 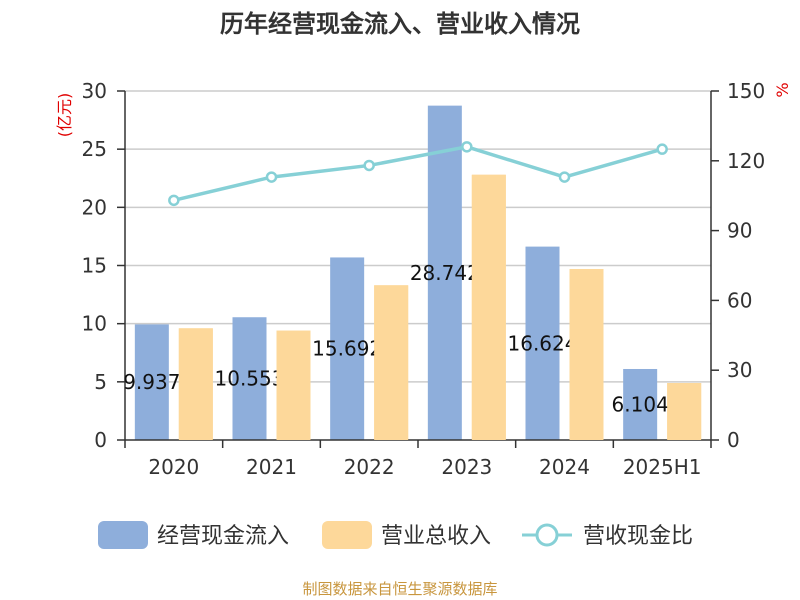 I want to click on source-footer: 制图数据来自恒生聚源数据库, so click(x=400, y=589).